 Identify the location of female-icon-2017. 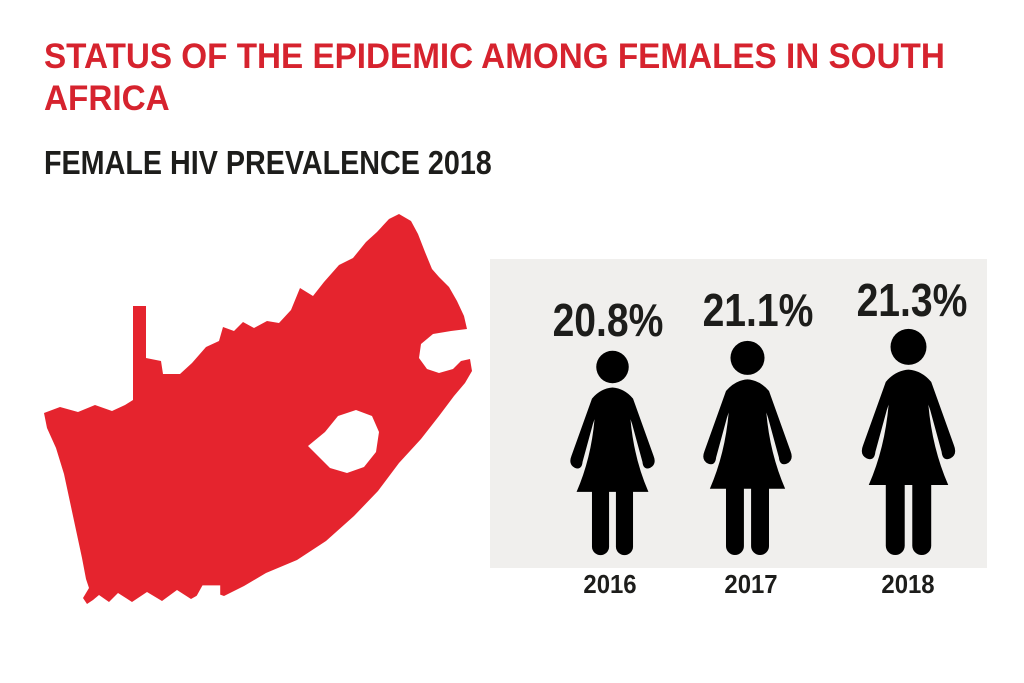
(747, 448).